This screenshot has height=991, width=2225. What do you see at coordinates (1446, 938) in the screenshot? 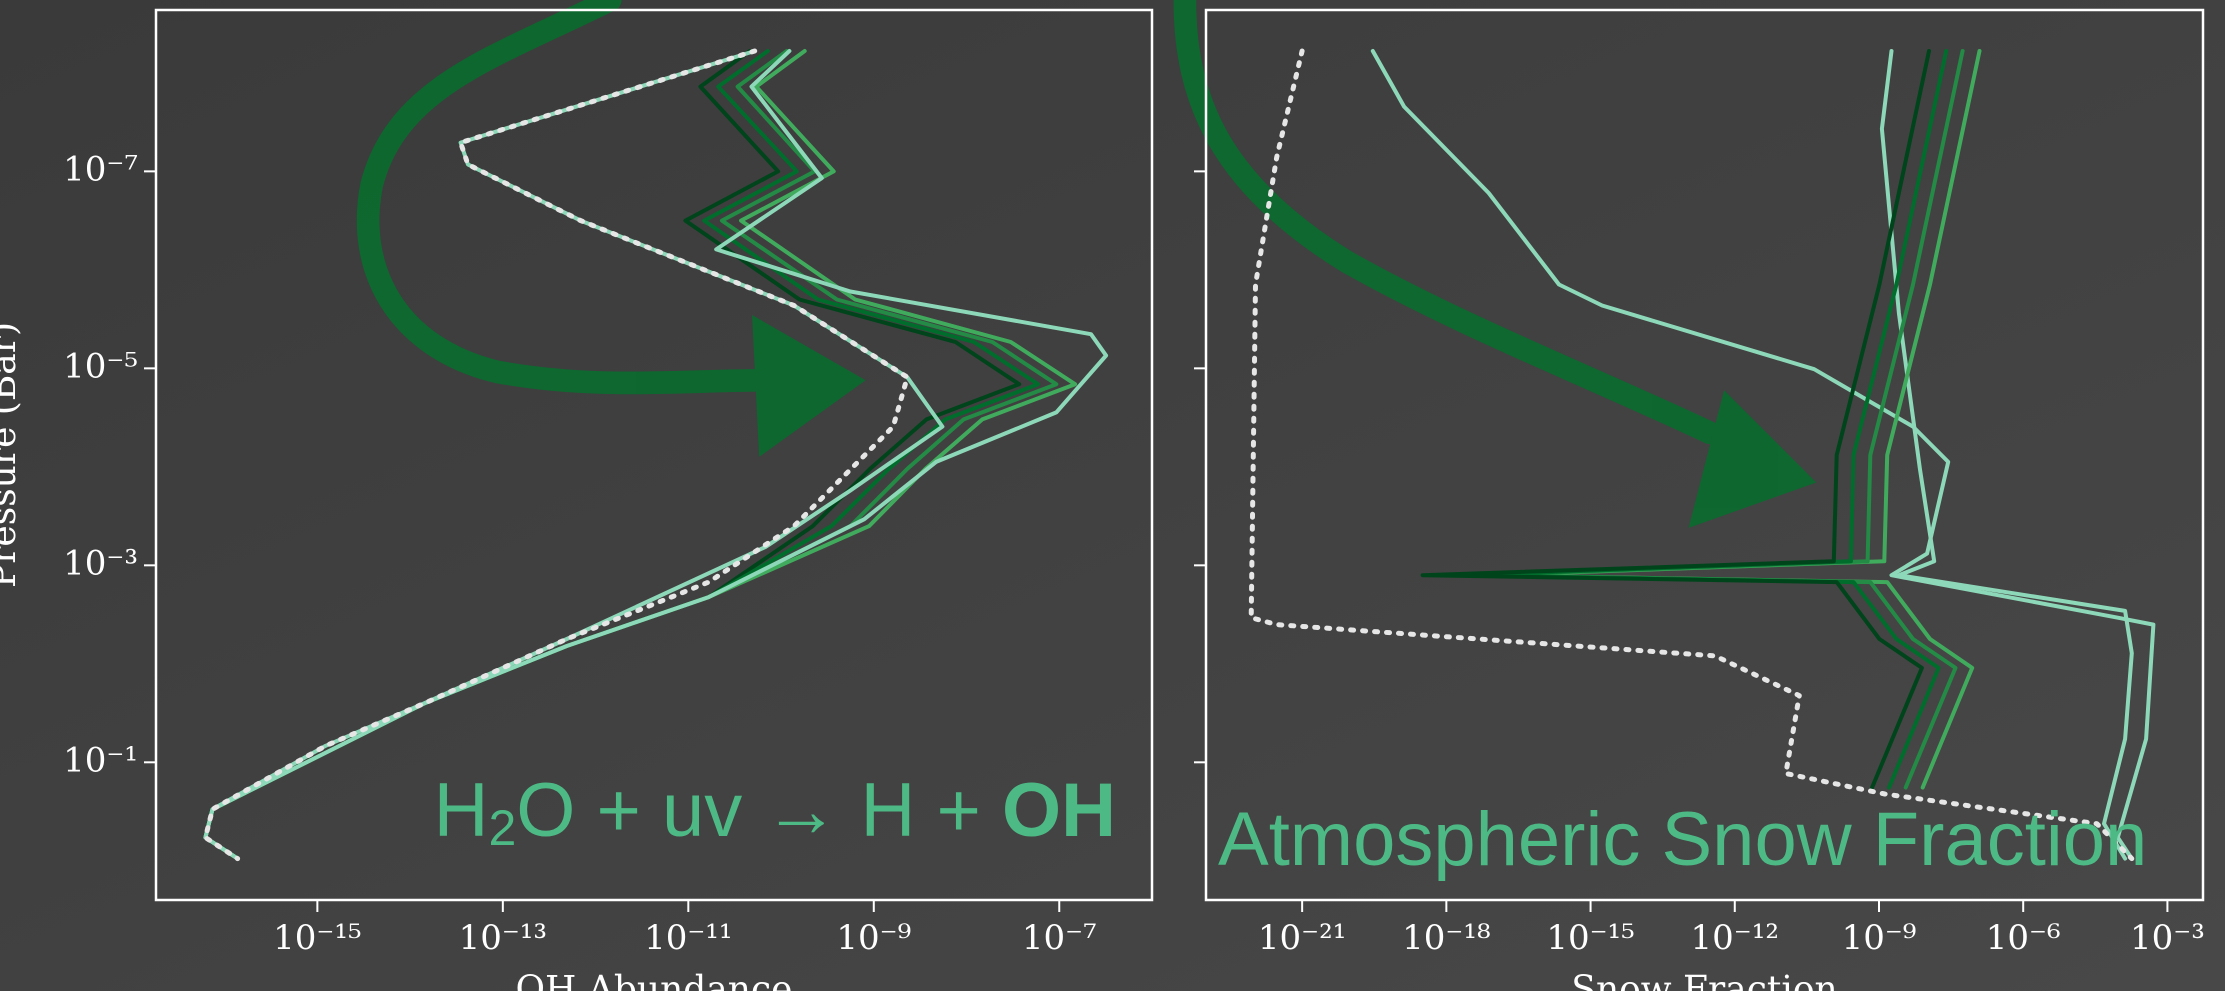
I see `x-tick-label: 10⁻¹⁸` at bounding box center [1446, 938].